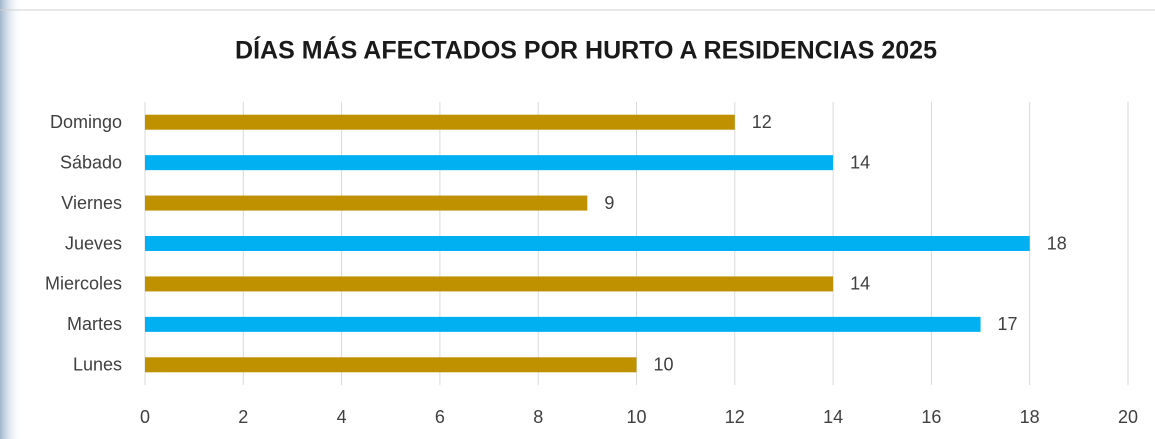 The width and height of the screenshot is (1155, 439). I want to click on y-tick-label: Jueves, so click(93, 243).